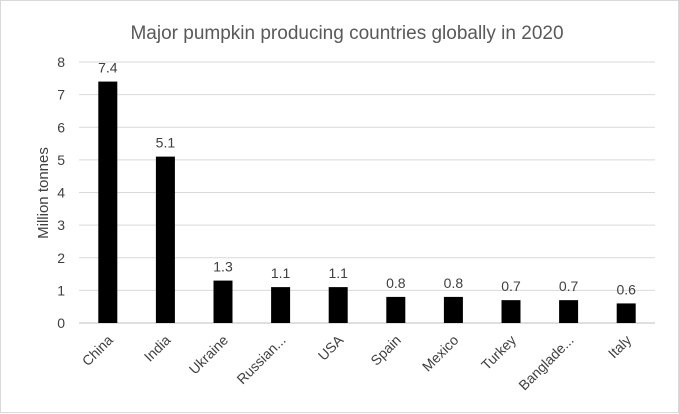 Image resolution: width=679 pixels, height=414 pixels. What do you see at coordinates (157, 348) in the screenshot?
I see `x-tick-label: India` at bounding box center [157, 348].